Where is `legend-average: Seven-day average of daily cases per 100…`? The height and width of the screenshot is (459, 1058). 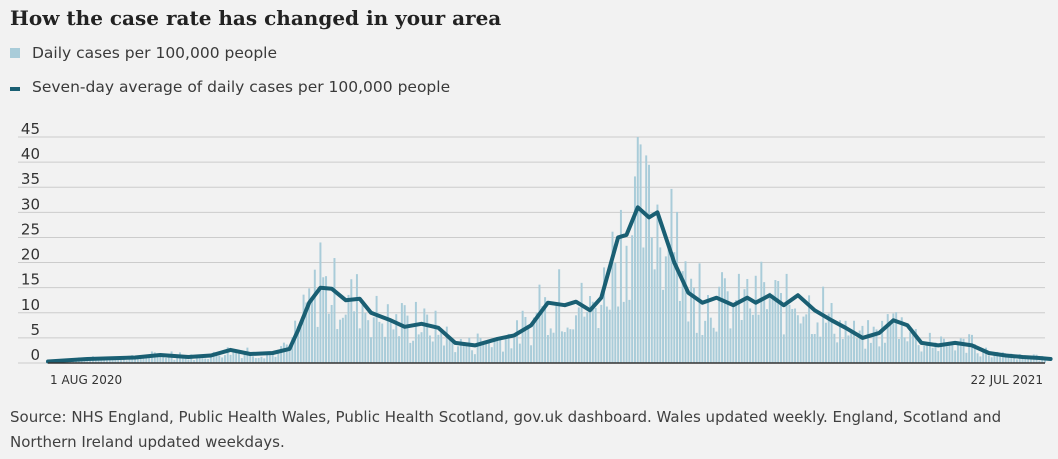
legend-average: Seven-day average of daily cases per 100… is located at coordinates (230, 87).